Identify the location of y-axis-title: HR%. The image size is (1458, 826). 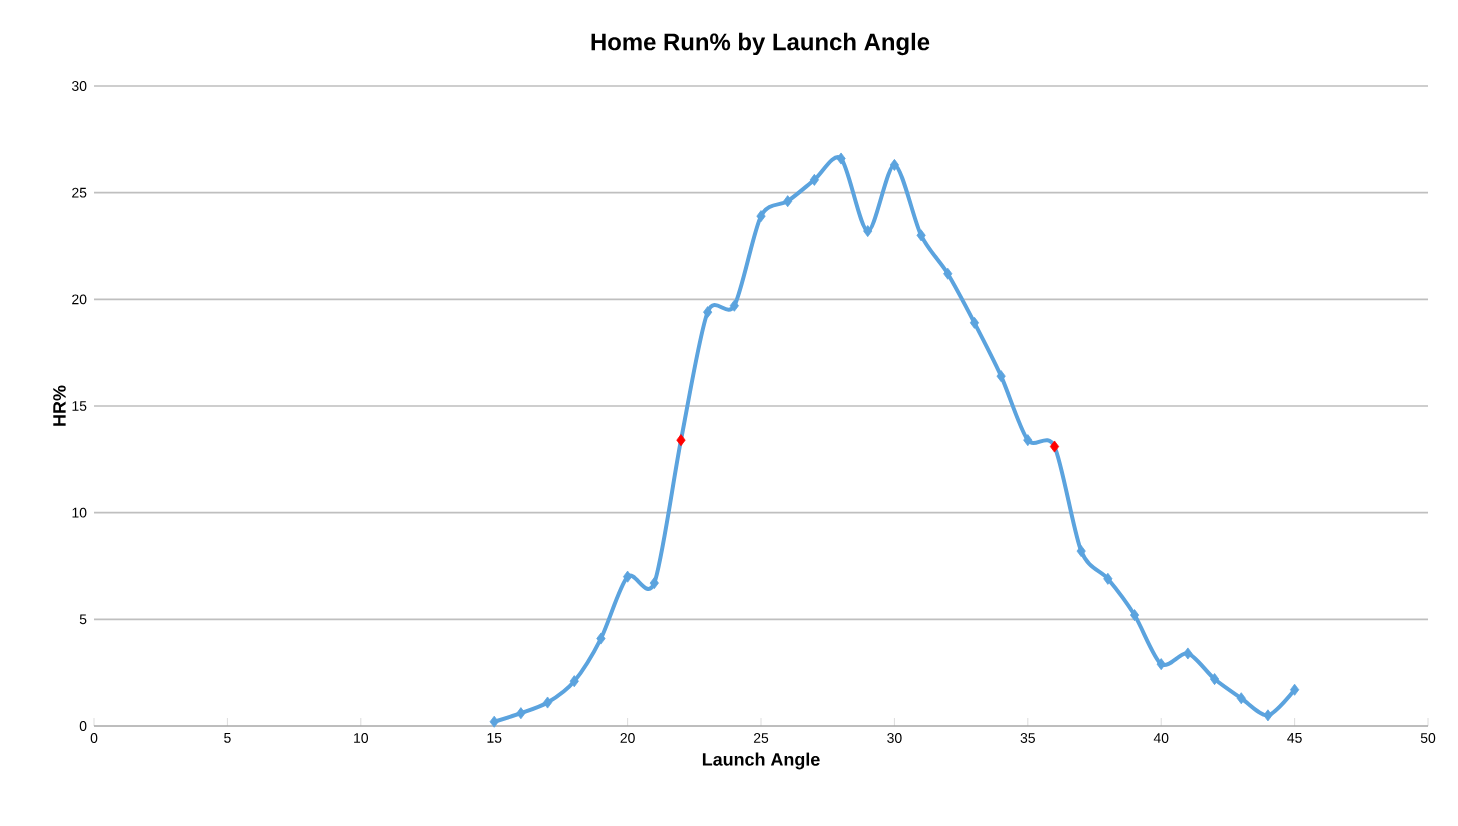
(59, 405).